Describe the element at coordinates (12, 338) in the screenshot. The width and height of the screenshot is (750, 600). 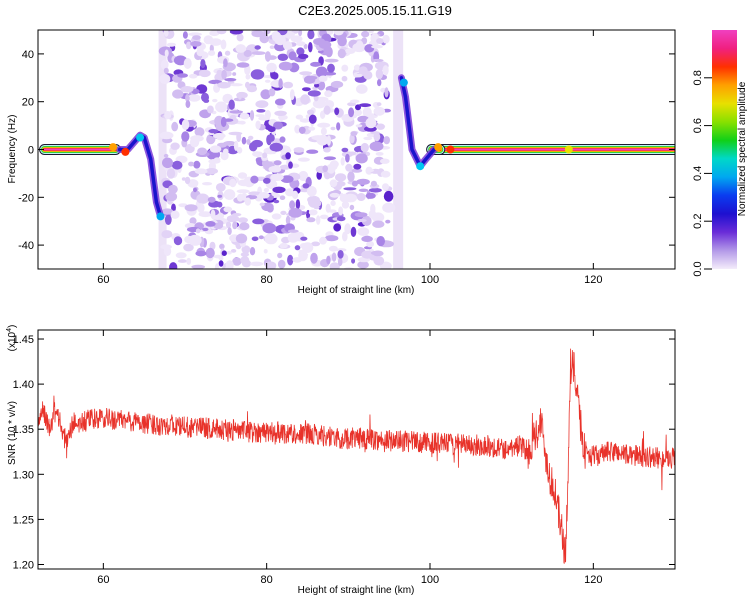
I see `svg-text: (x104)` at that location.